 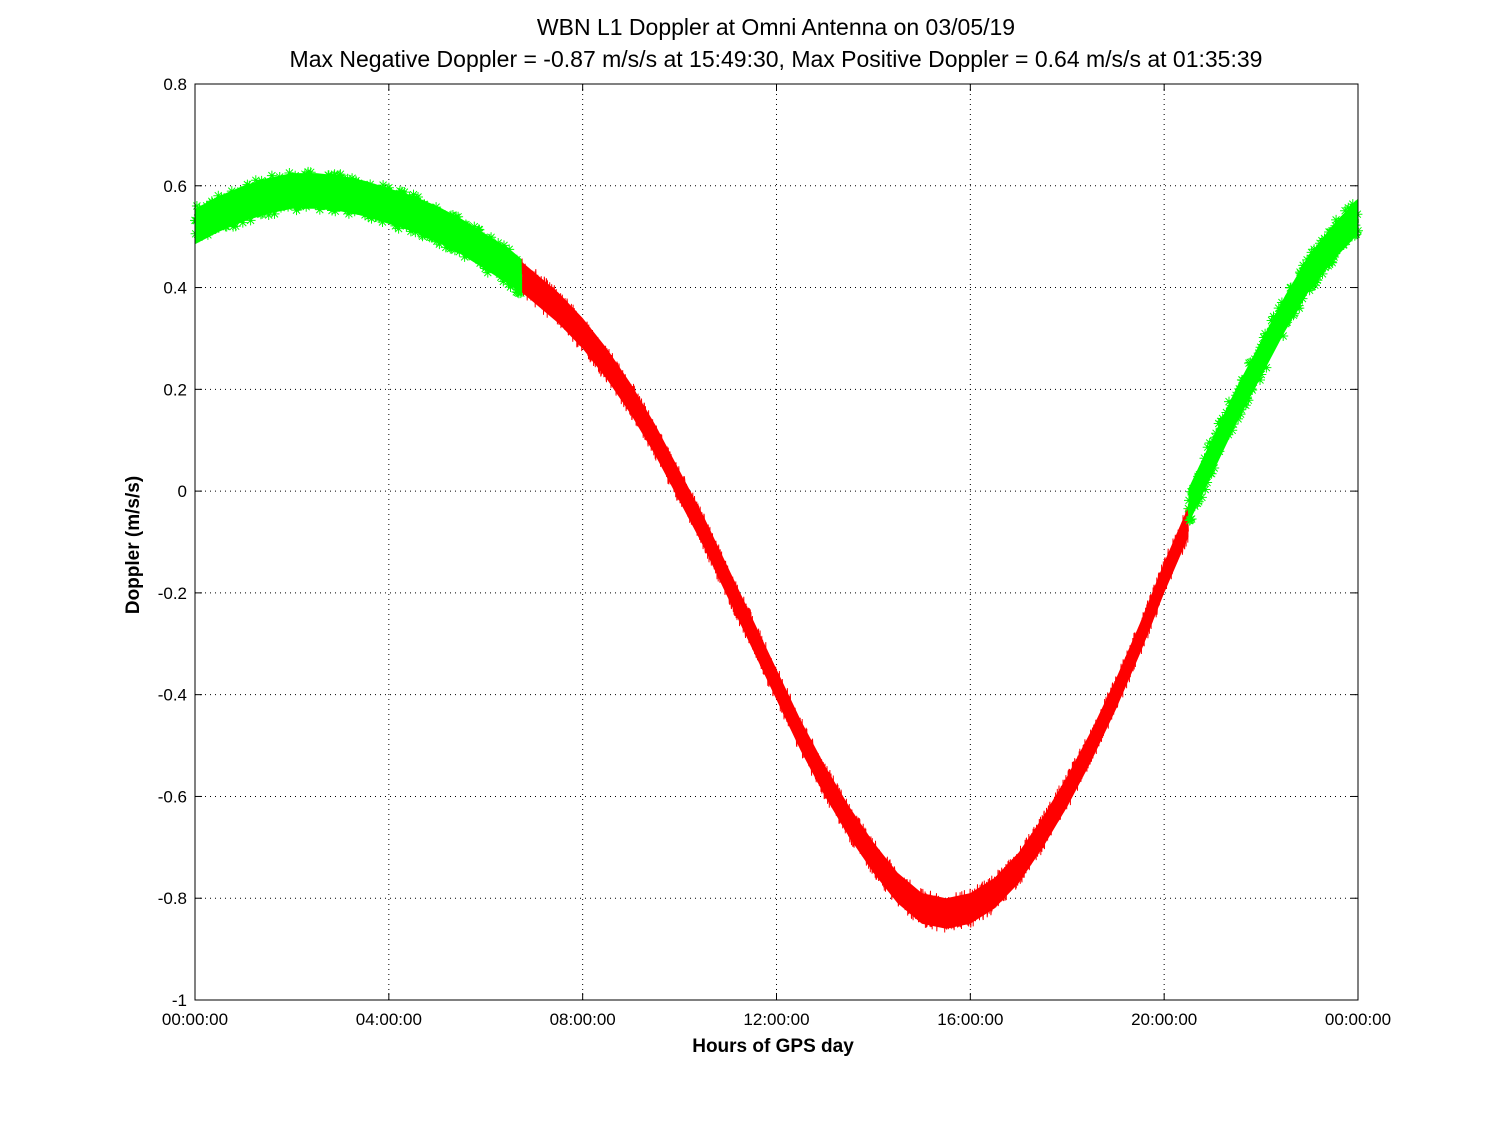 I want to click on y-tick-label: -0.2, so click(x=172, y=593).